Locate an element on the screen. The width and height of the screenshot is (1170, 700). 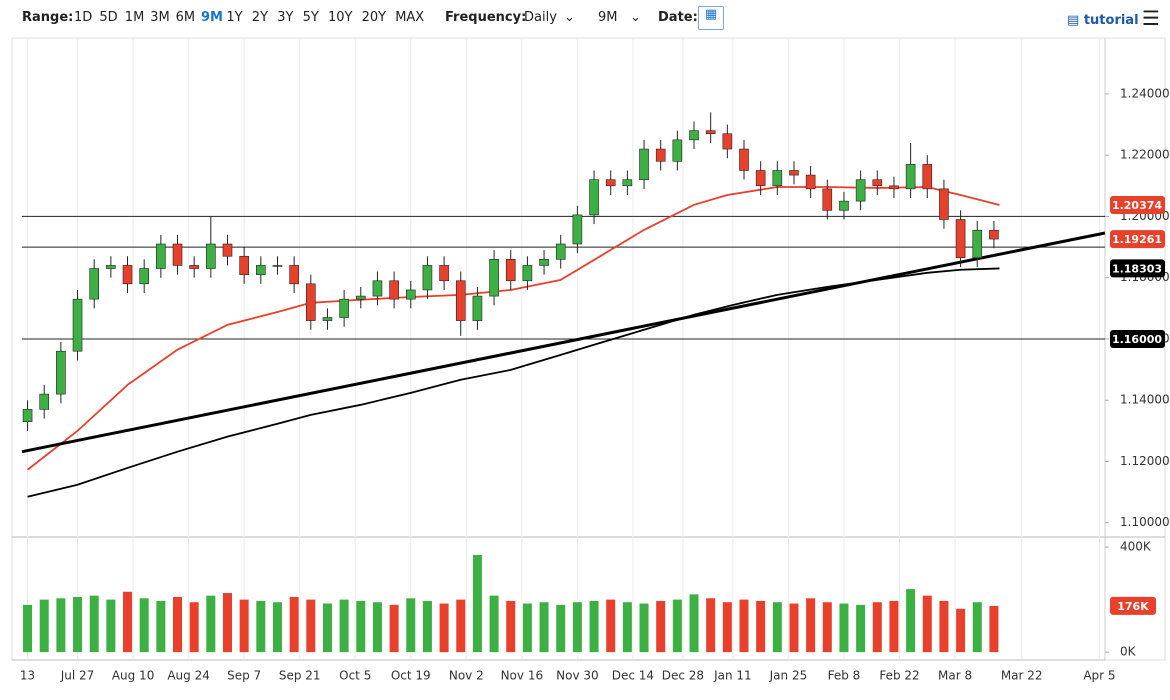
range-button: 1D is located at coordinates (83, 17).